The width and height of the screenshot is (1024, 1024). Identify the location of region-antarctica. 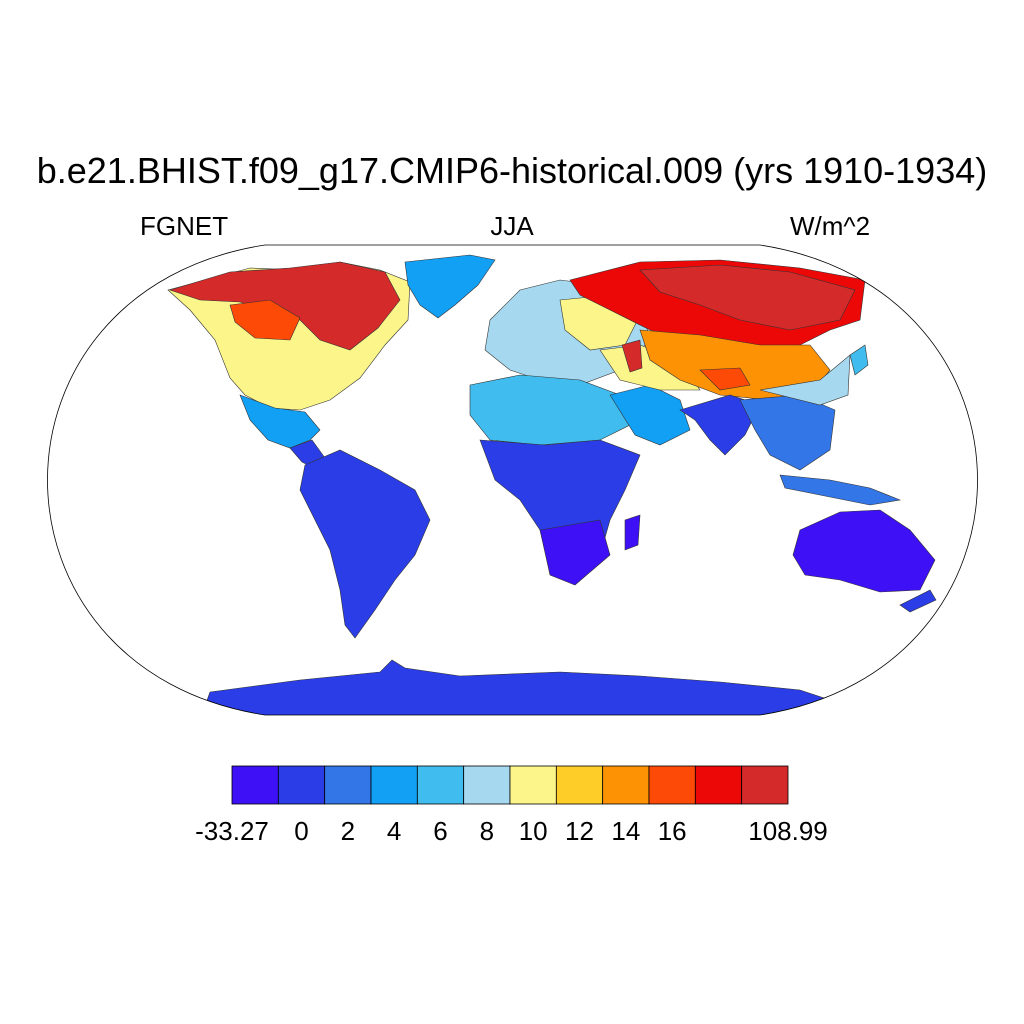
(520, 687).